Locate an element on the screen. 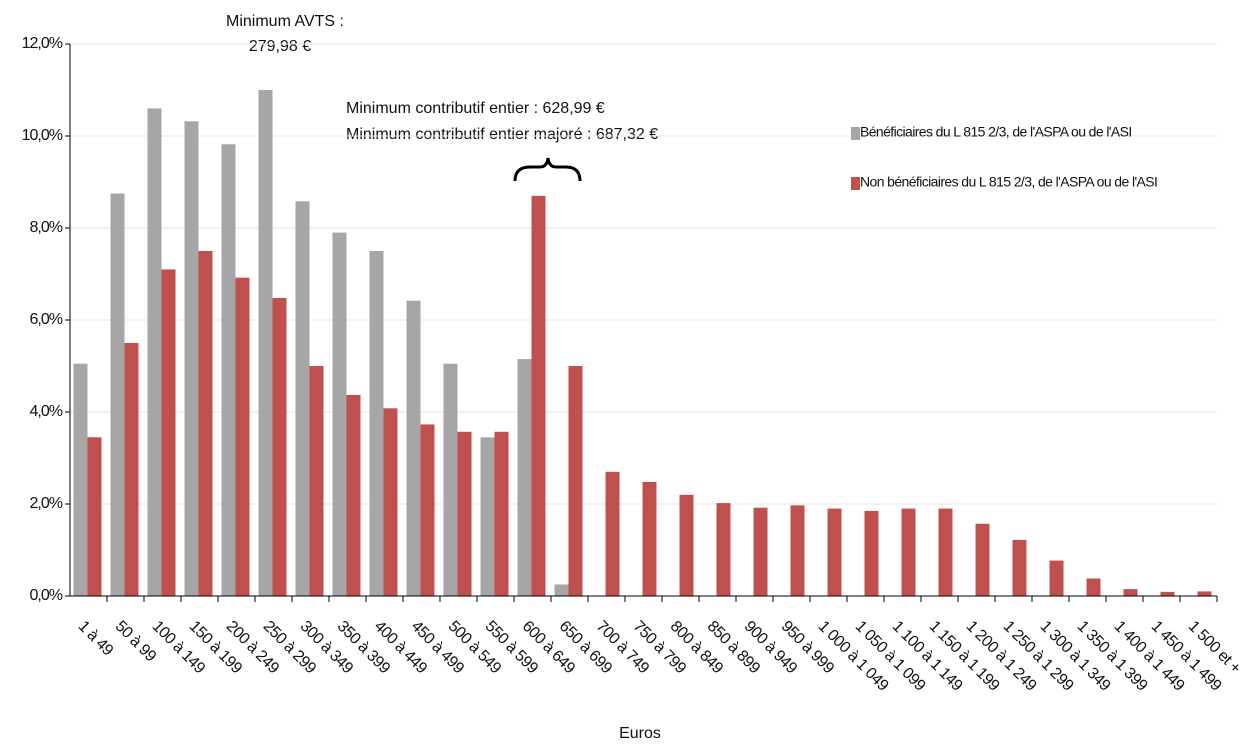 The width and height of the screenshot is (1255, 747). y-tick-label: 10,0% is located at coordinates (42, 135).